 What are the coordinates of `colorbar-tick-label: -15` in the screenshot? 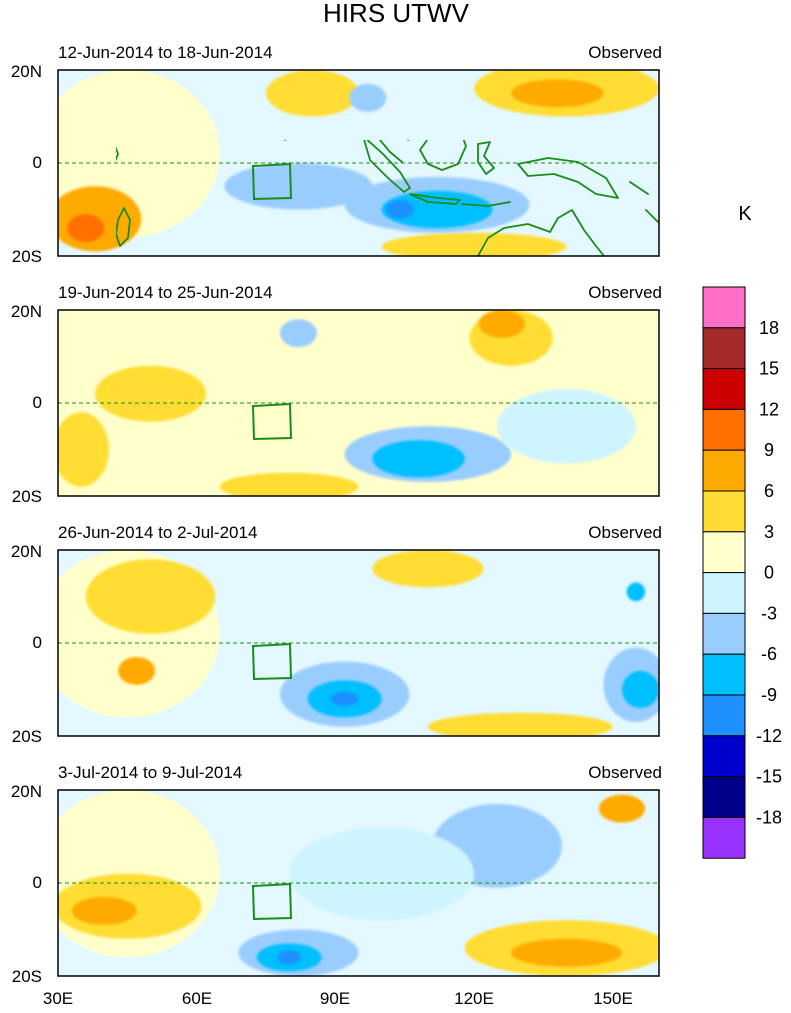 It's located at (769, 777).